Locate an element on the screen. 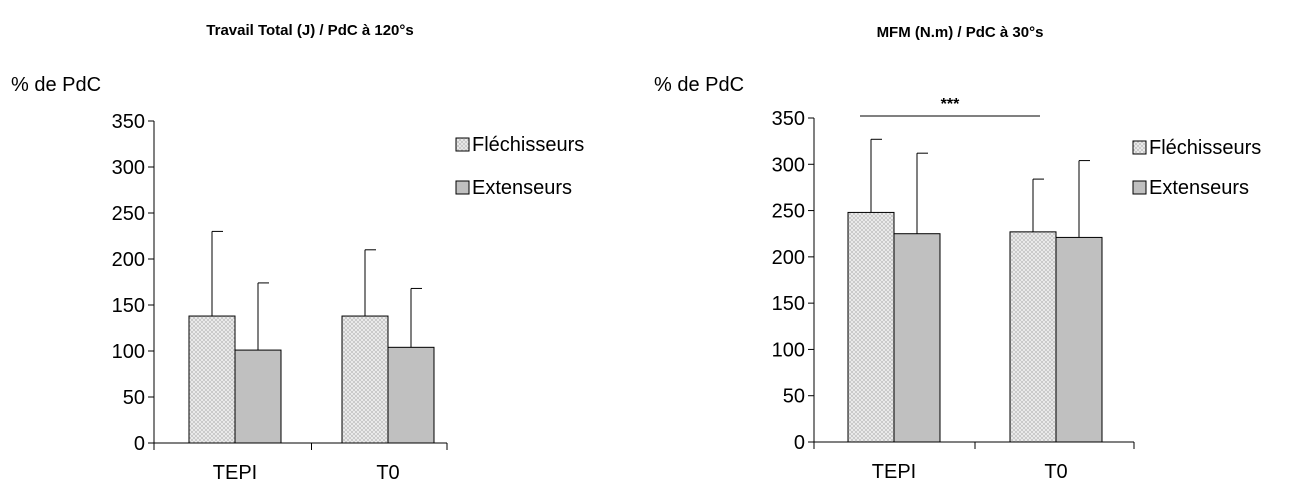  significance-annotation: *** is located at coordinates (950, 106).